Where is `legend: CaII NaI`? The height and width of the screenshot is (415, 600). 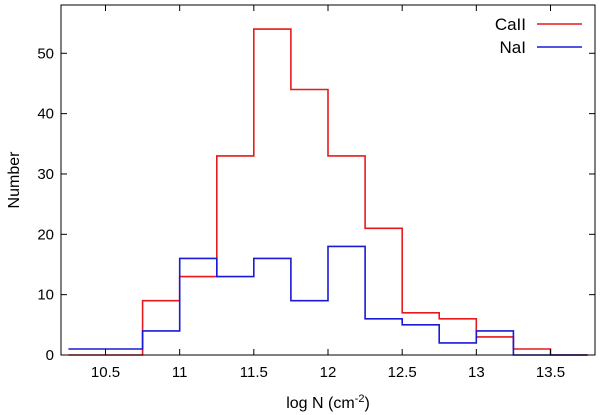
legend: CaII NaI is located at coordinates (538, 36).